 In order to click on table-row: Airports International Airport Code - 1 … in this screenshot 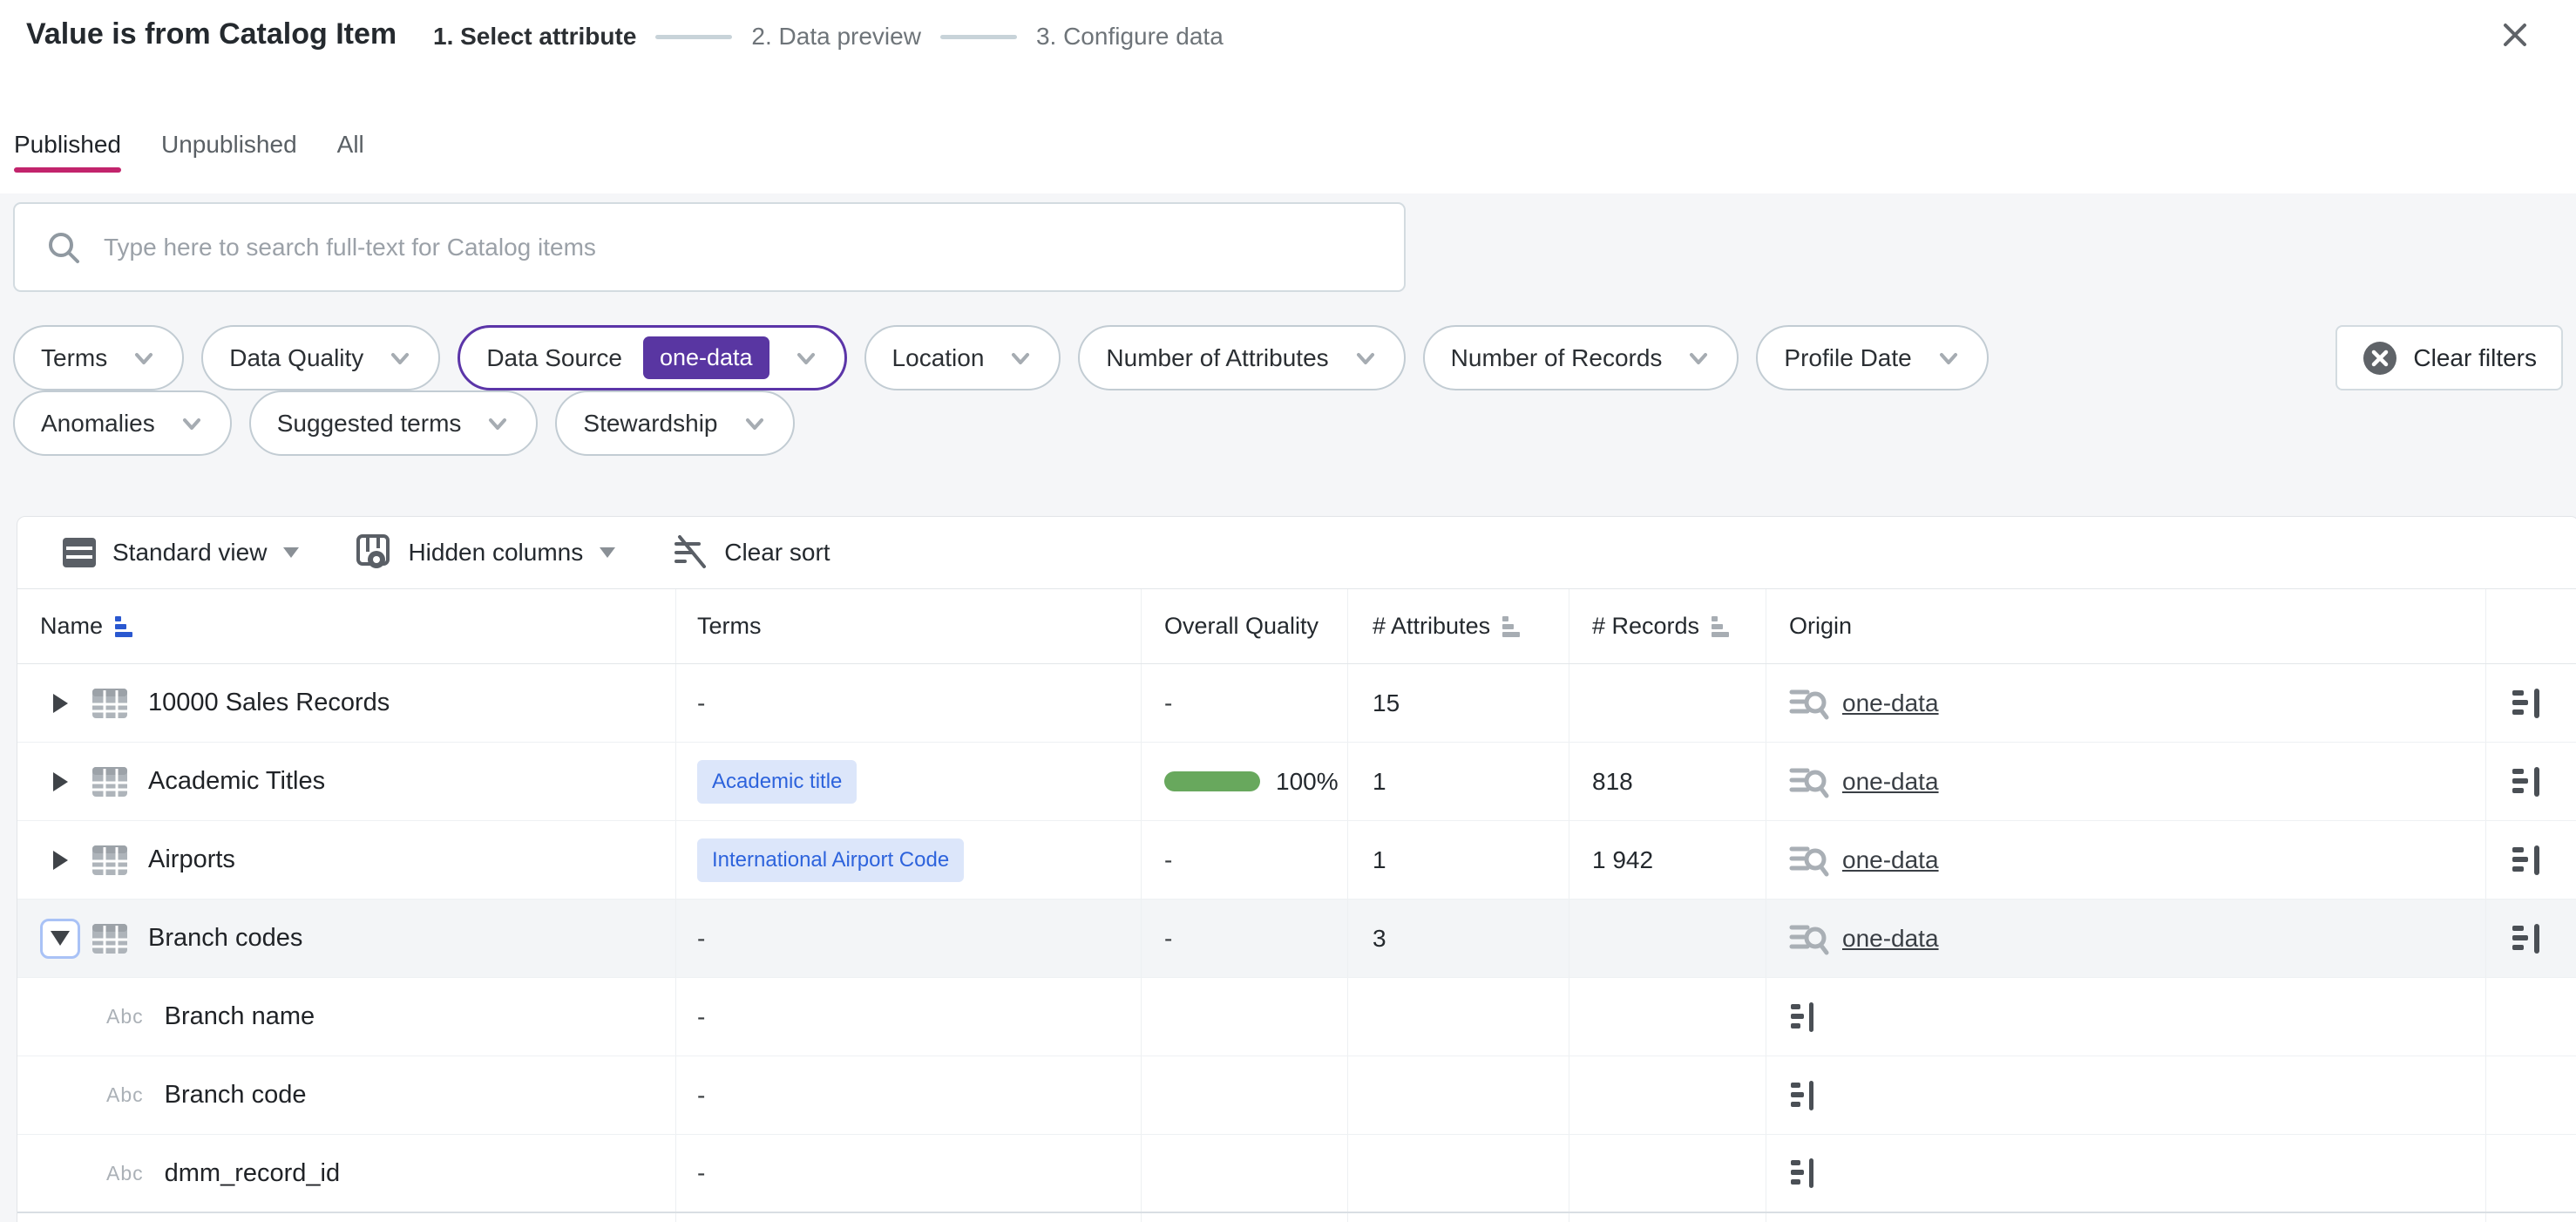, I will do `click(1296, 860)`.